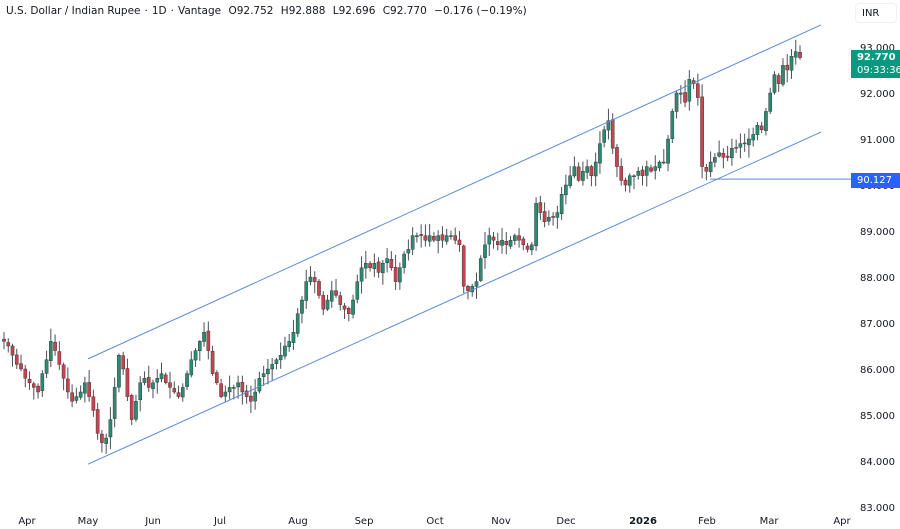 This screenshot has width=900, height=529. I want to click on time-tick-label: May, so click(88, 521).